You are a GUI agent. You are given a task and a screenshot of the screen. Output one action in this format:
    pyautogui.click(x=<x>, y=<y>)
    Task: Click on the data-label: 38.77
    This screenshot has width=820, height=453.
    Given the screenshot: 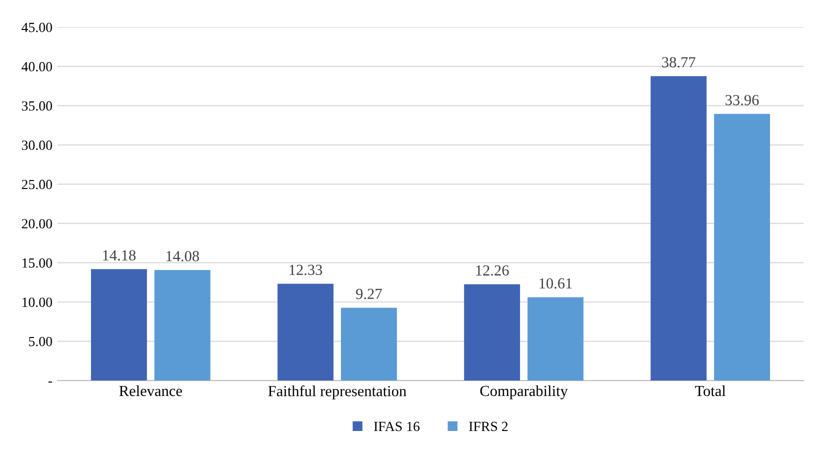 What is the action you would take?
    pyautogui.click(x=679, y=62)
    